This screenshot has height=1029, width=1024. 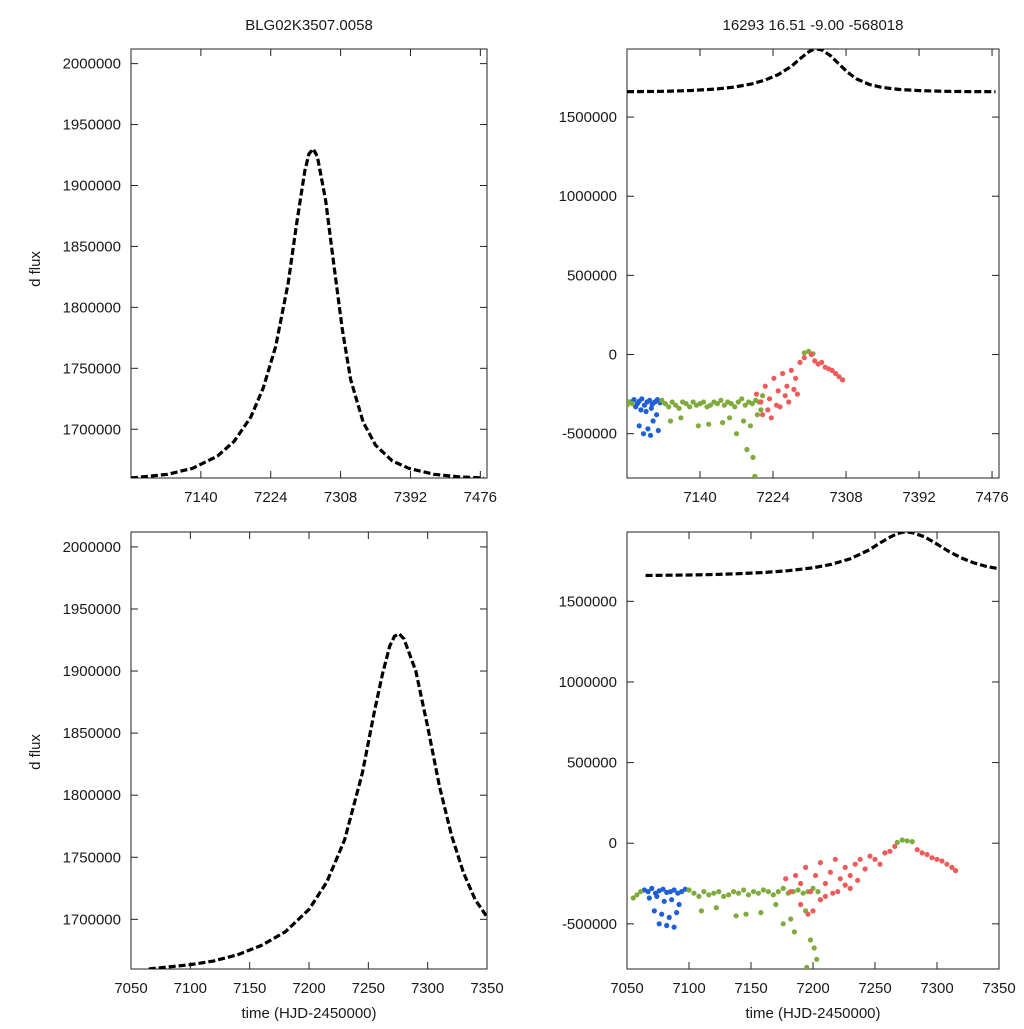 I want to click on y-tick-label: 1500000, so click(x=588, y=601).